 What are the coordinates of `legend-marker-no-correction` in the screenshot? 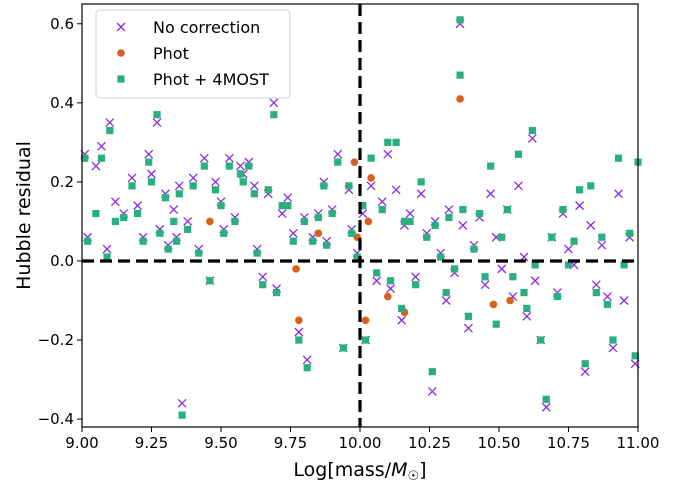 It's located at (121, 27).